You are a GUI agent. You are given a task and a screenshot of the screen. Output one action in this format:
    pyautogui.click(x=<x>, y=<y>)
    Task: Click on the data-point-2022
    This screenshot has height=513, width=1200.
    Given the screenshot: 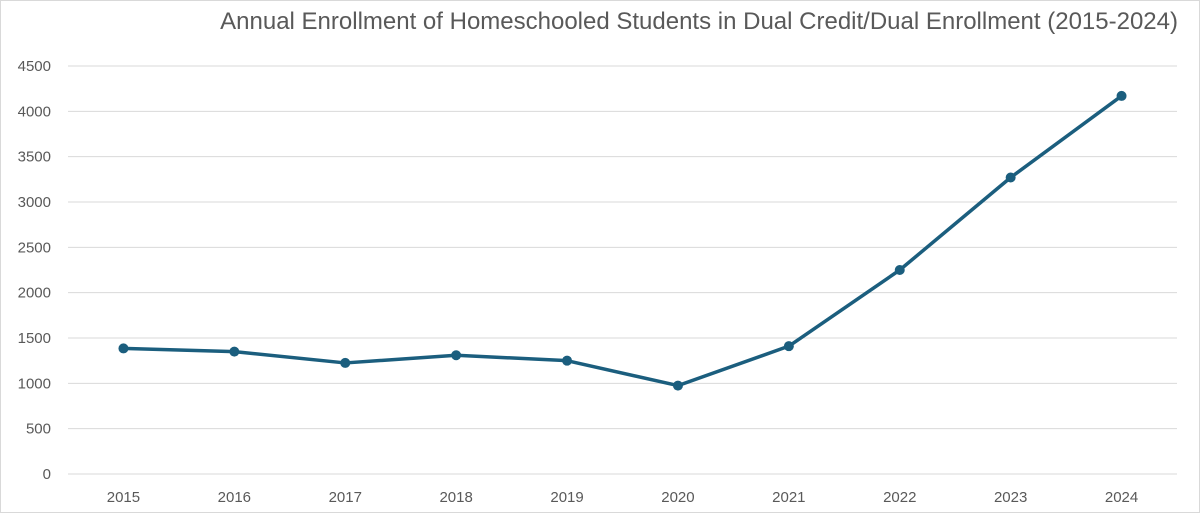 What is the action you would take?
    pyautogui.click(x=899, y=270)
    